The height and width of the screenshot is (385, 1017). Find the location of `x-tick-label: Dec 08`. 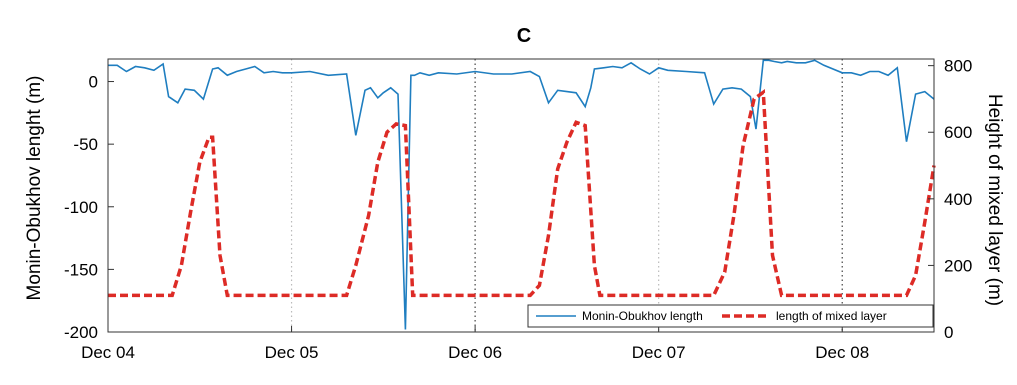

x-tick-label: Dec 08 is located at coordinates (842, 352).